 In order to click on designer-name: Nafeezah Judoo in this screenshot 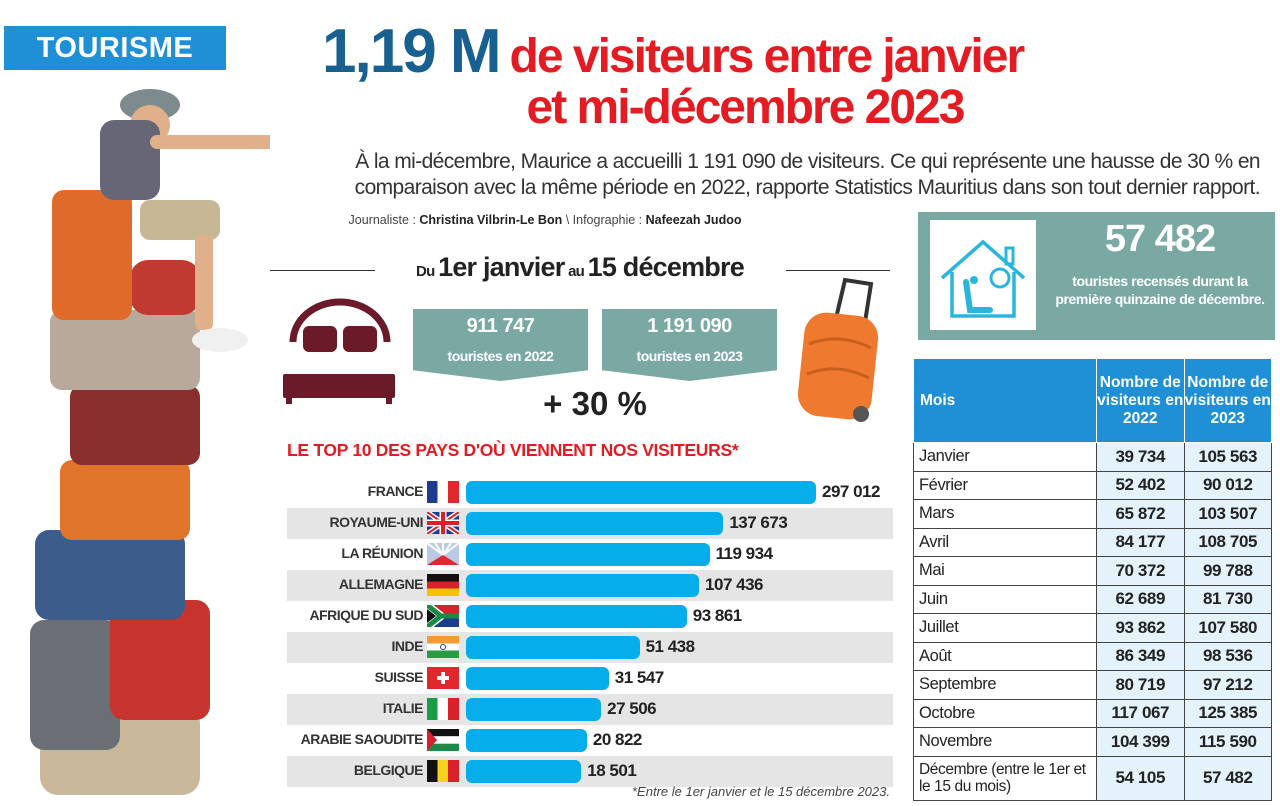, I will do `click(693, 220)`.